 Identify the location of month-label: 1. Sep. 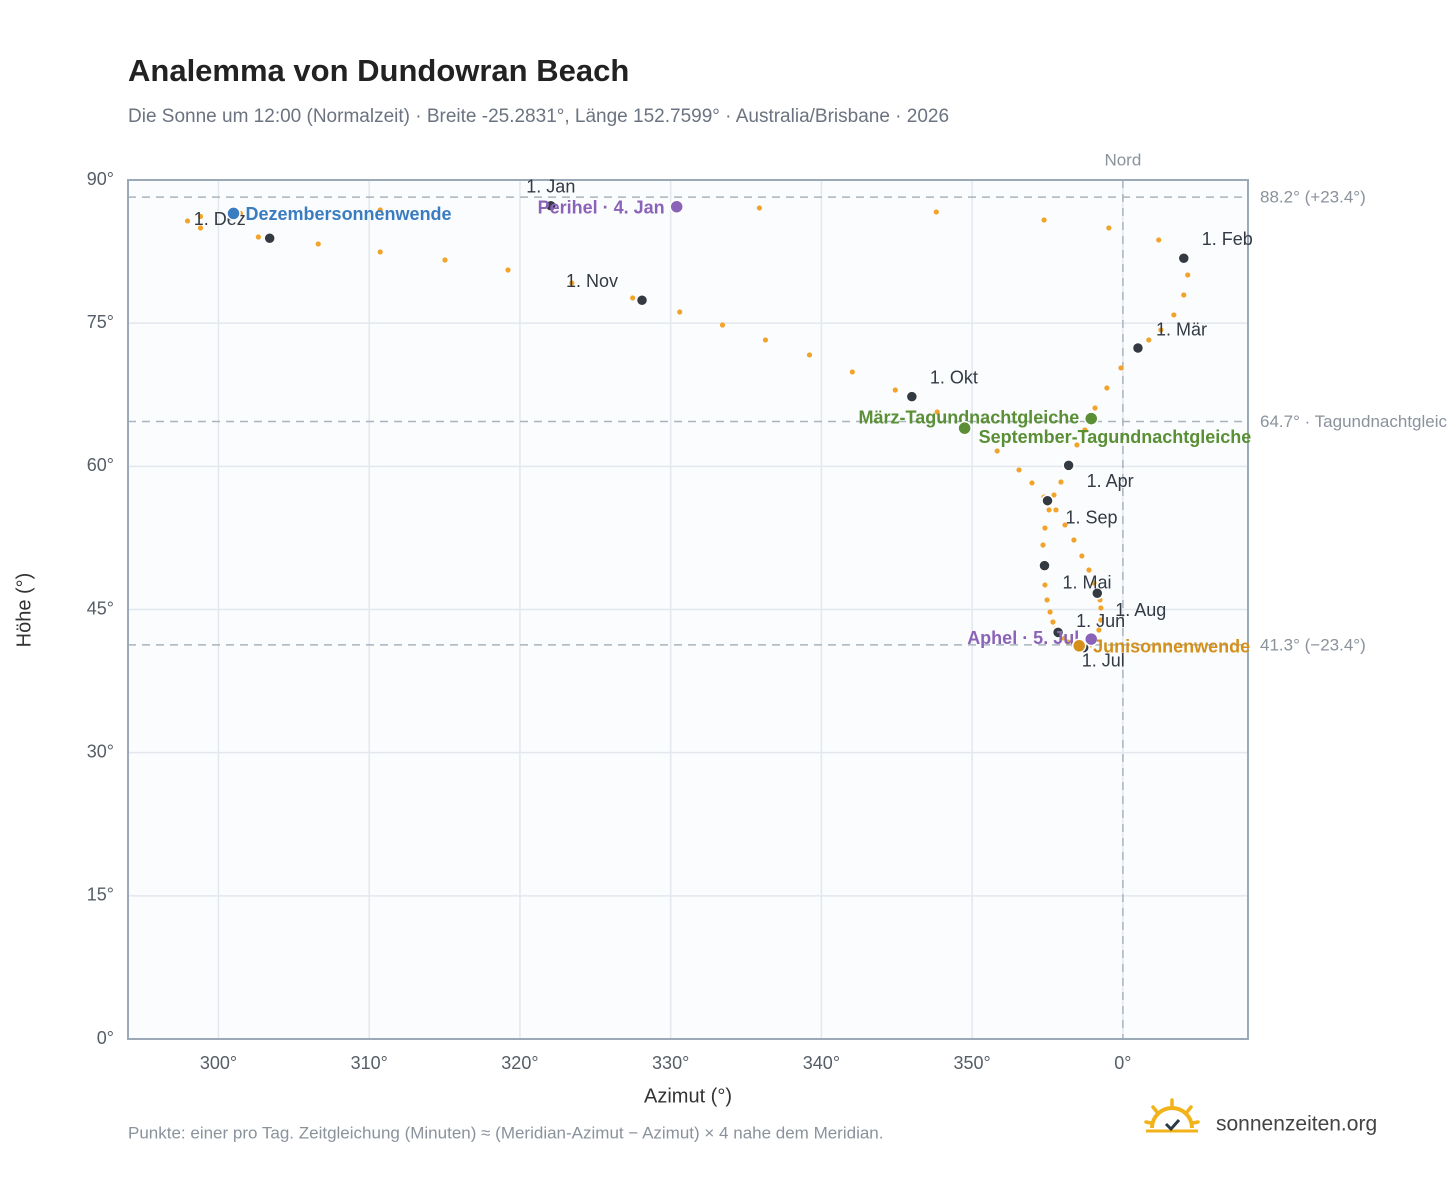
(1092, 517).